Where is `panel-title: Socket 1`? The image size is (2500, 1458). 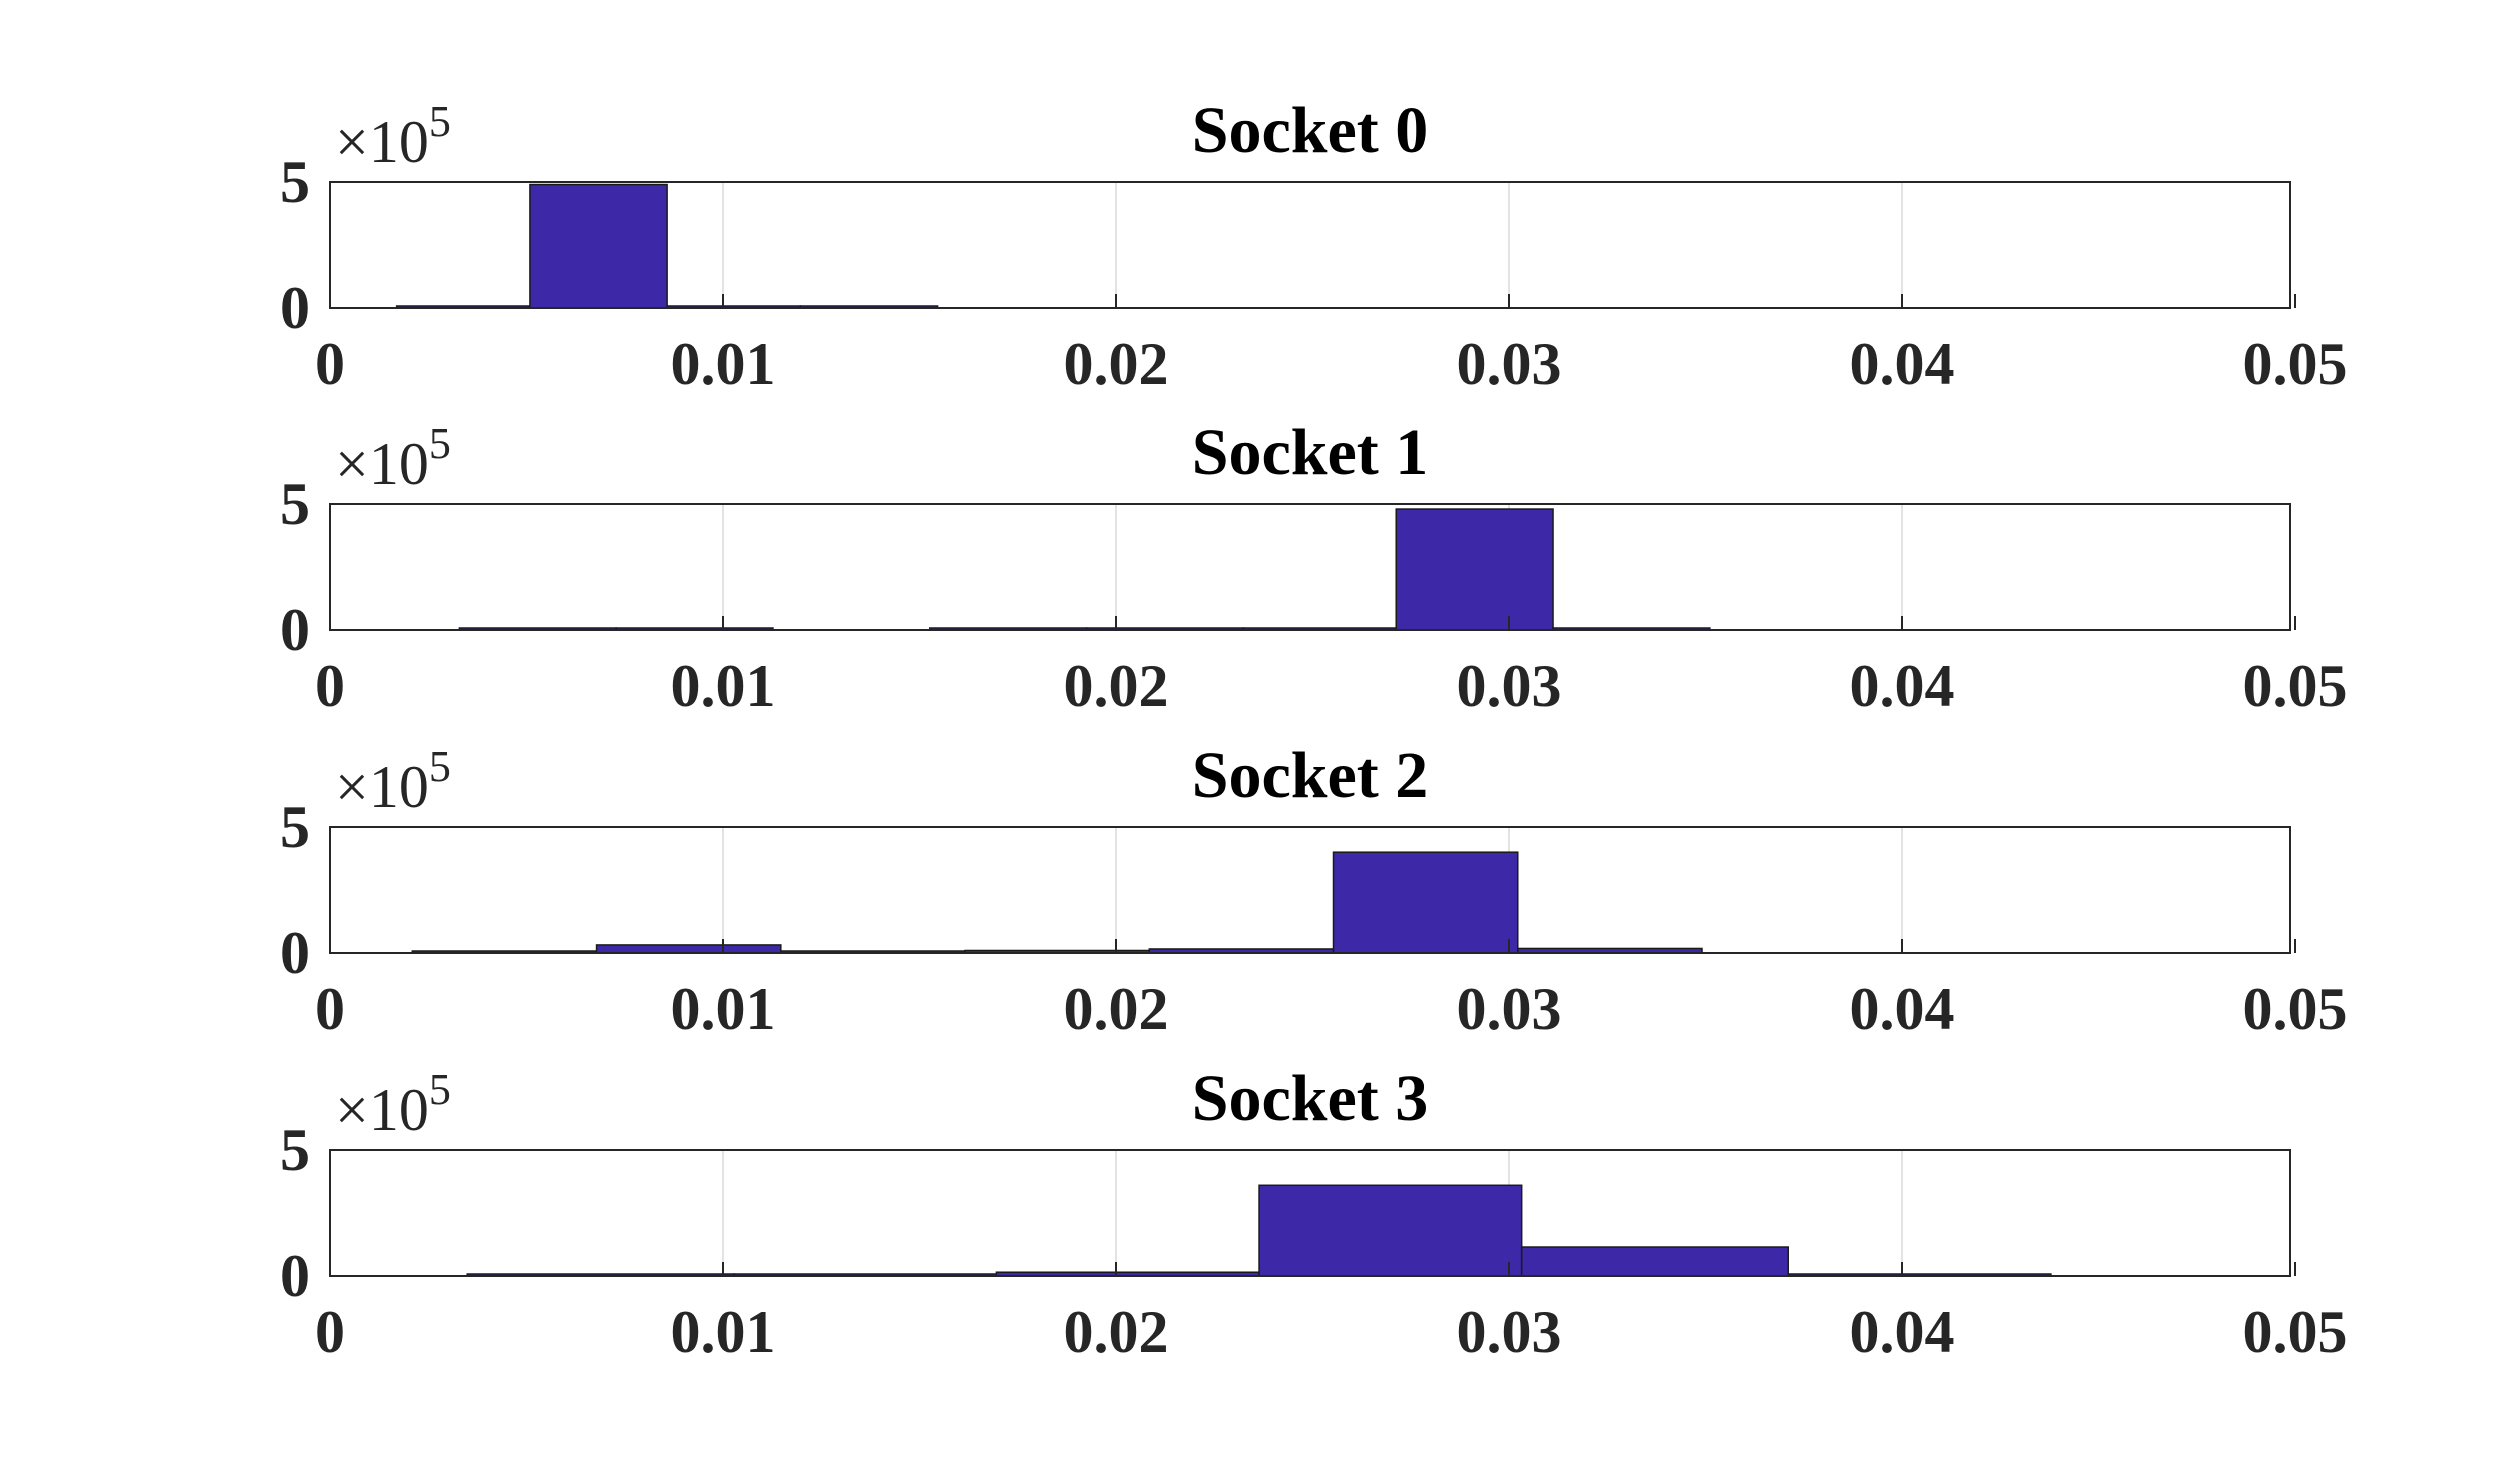 panel-title: Socket 1 is located at coordinates (1310, 452).